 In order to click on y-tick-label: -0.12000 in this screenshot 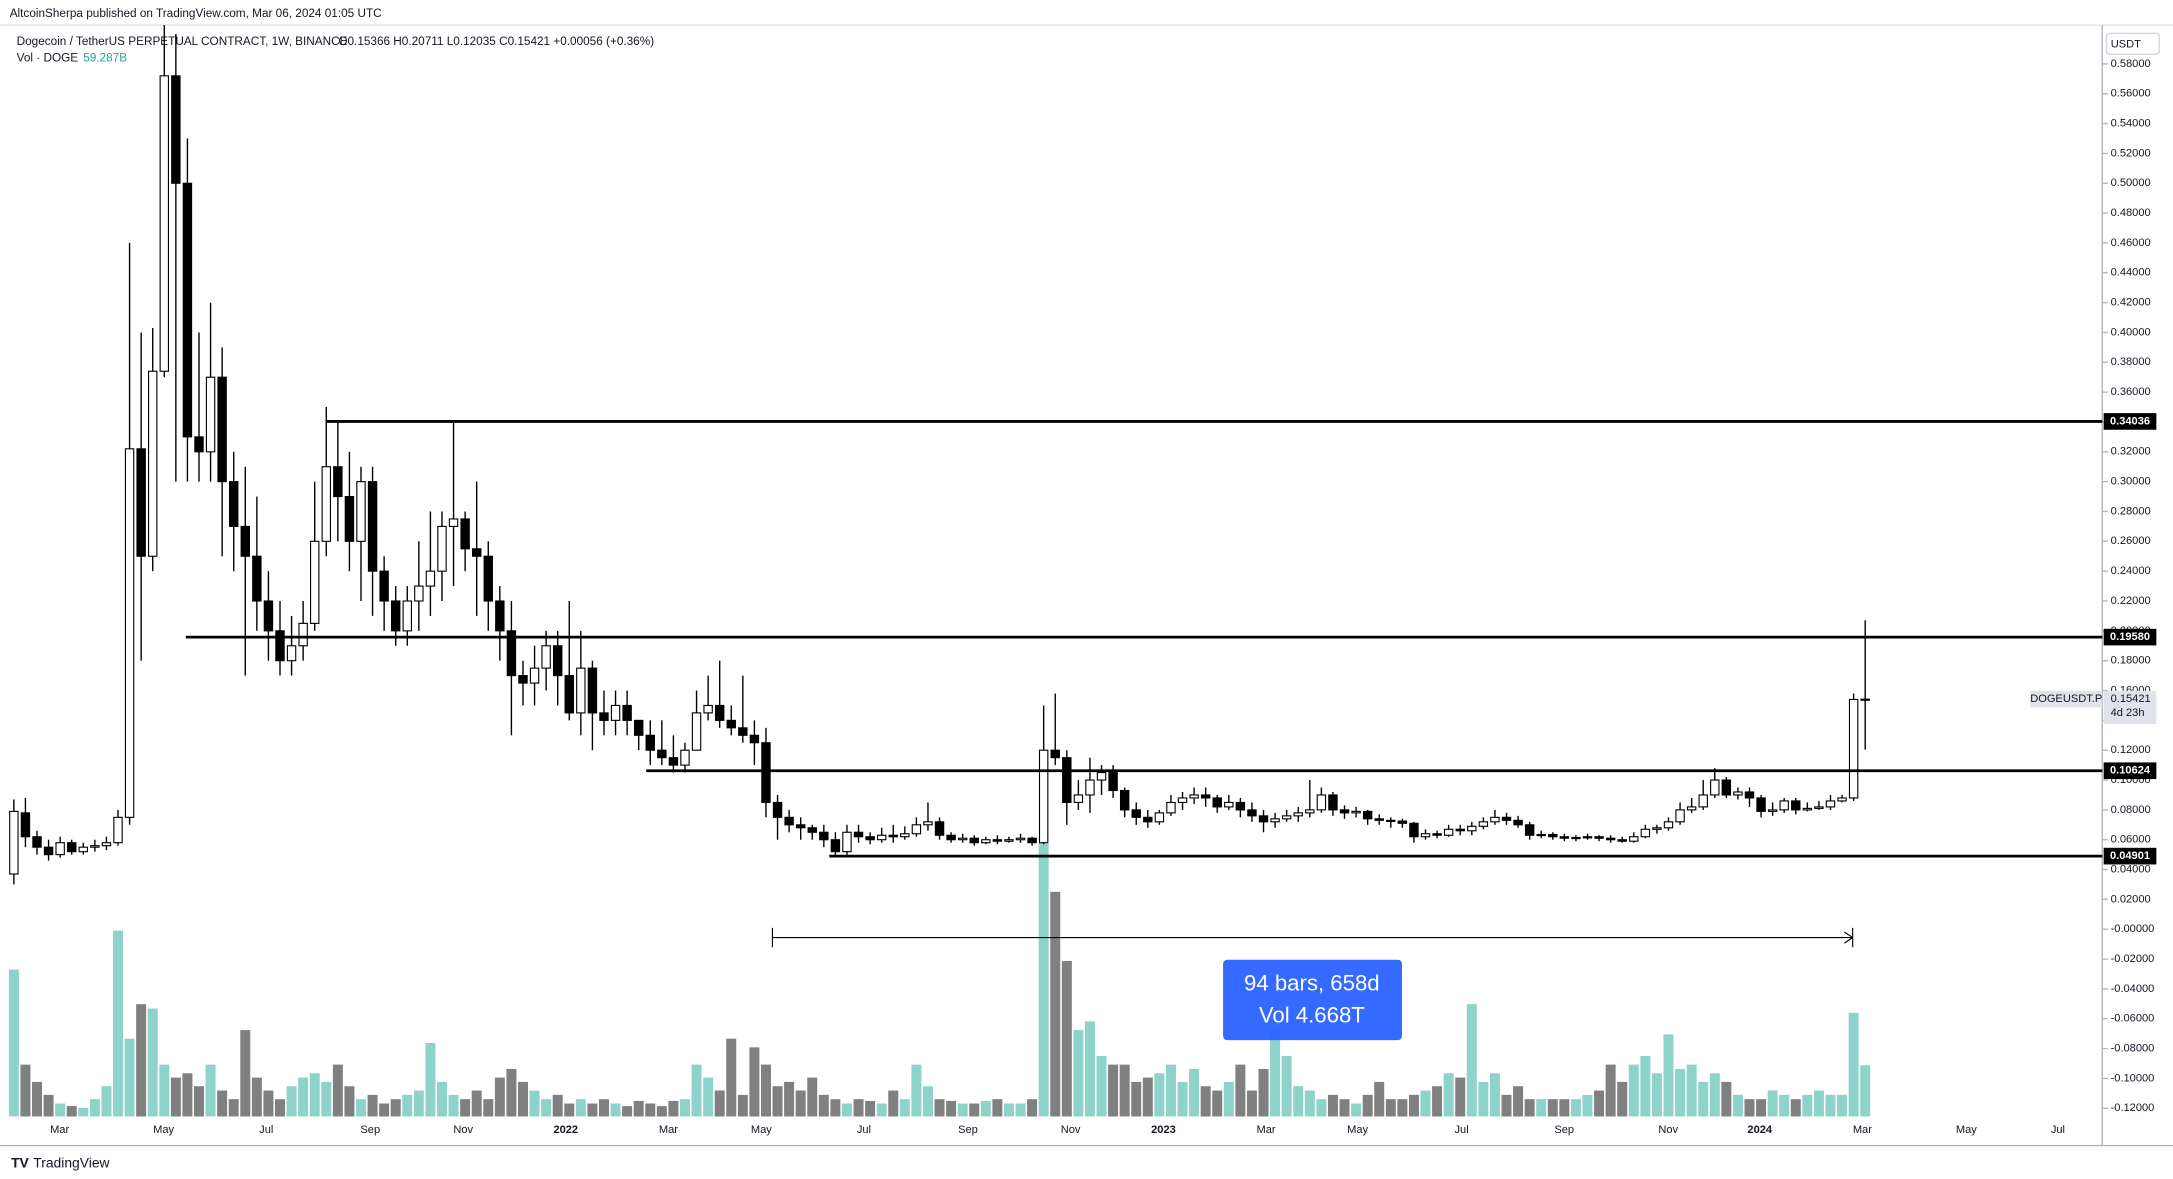, I will do `click(2133, 1108)`.